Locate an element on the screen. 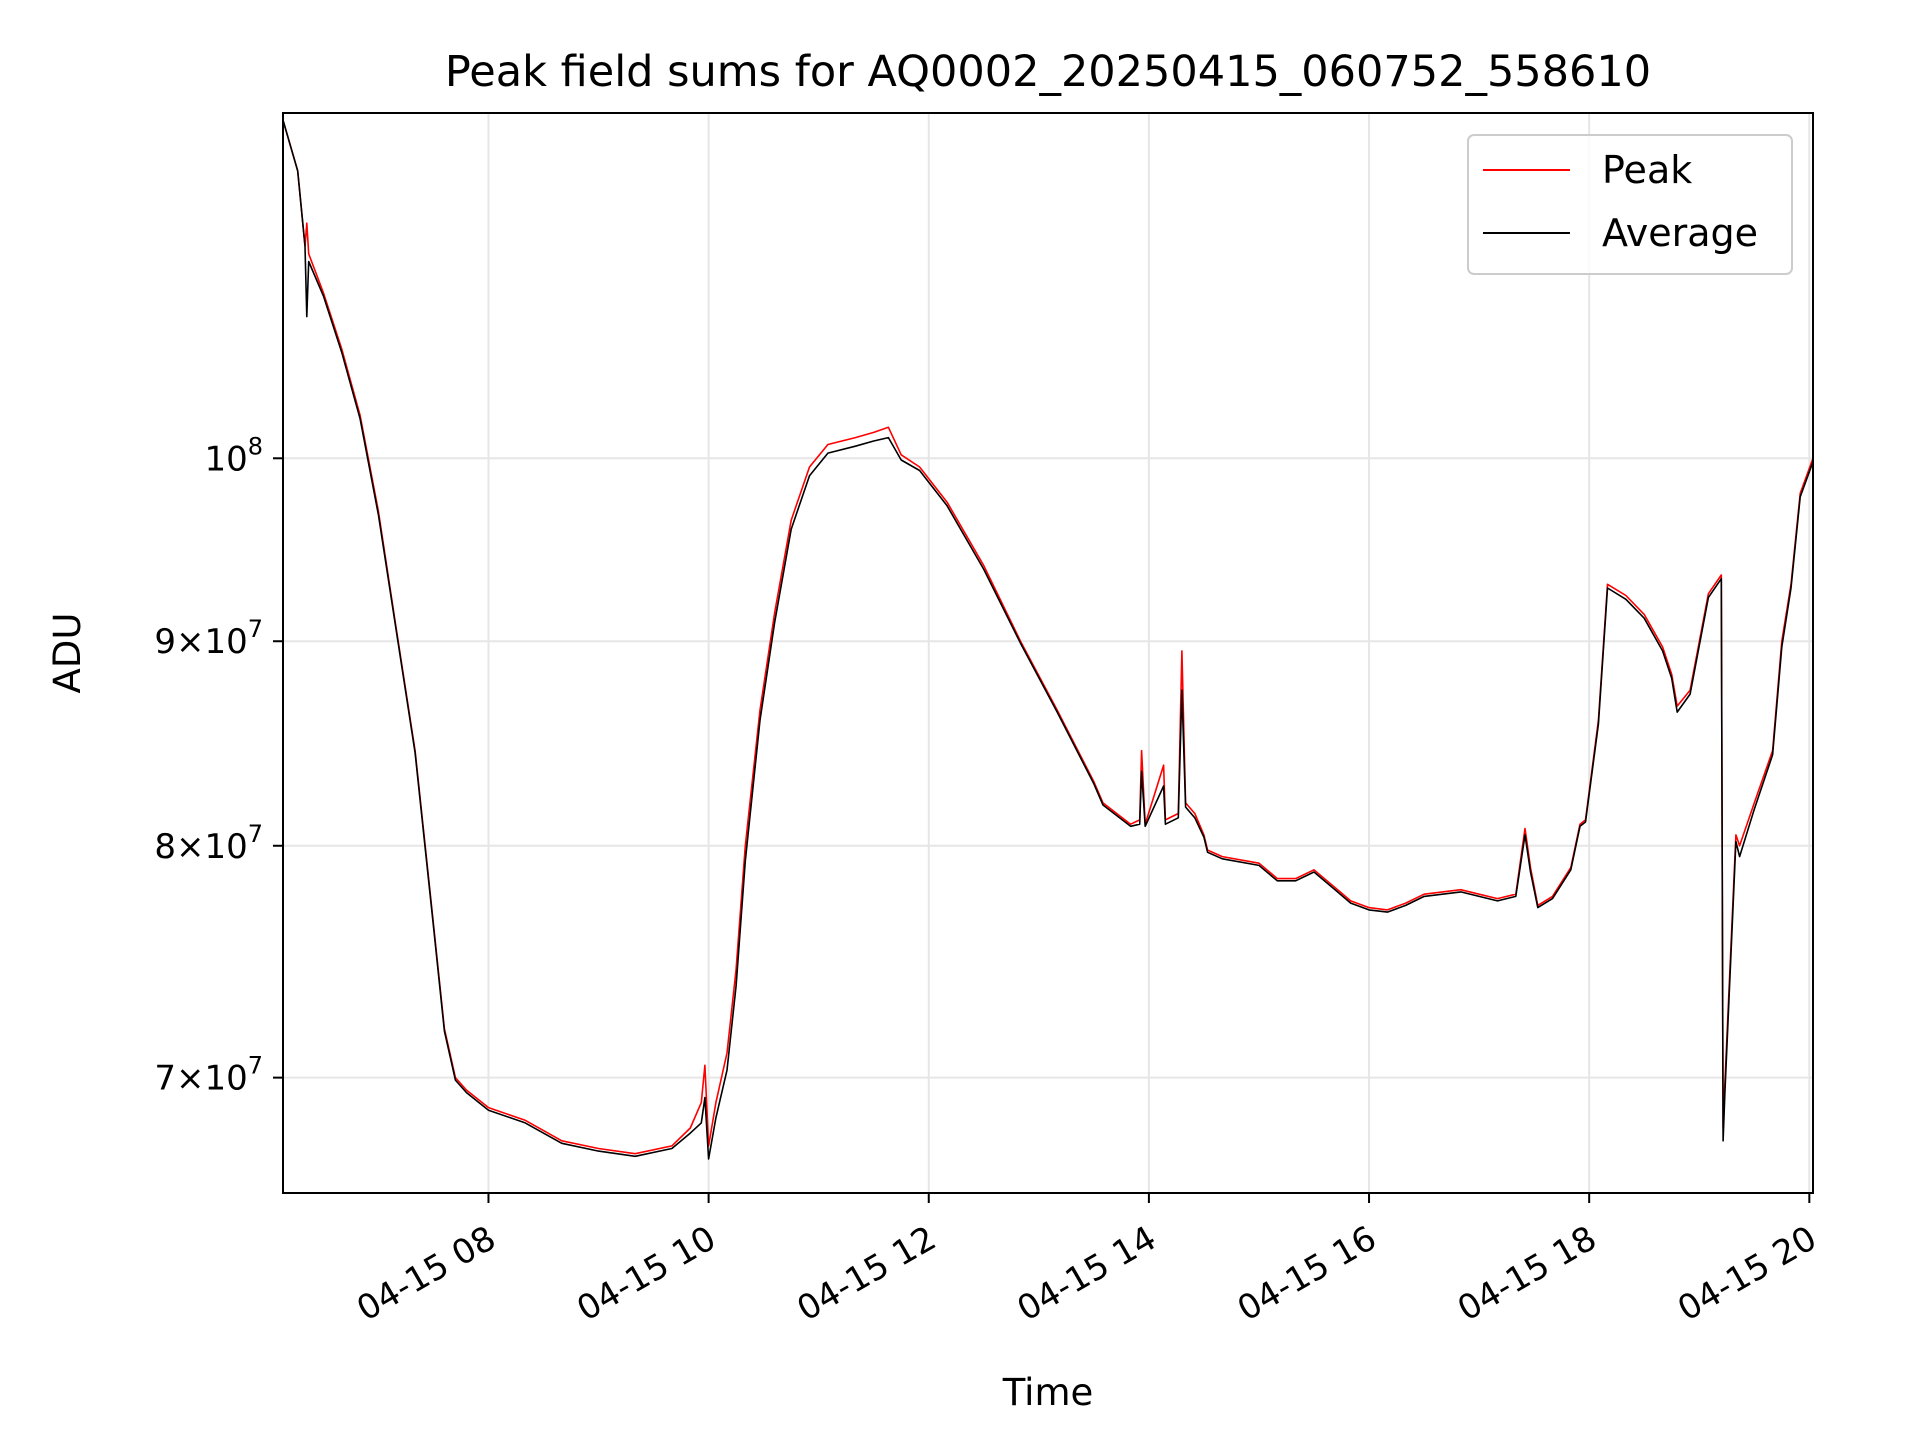 Image resolution: width=1920 pixels, height=1444 pixels. x-axis-label: Time is located at coordinates (1048, 1392).